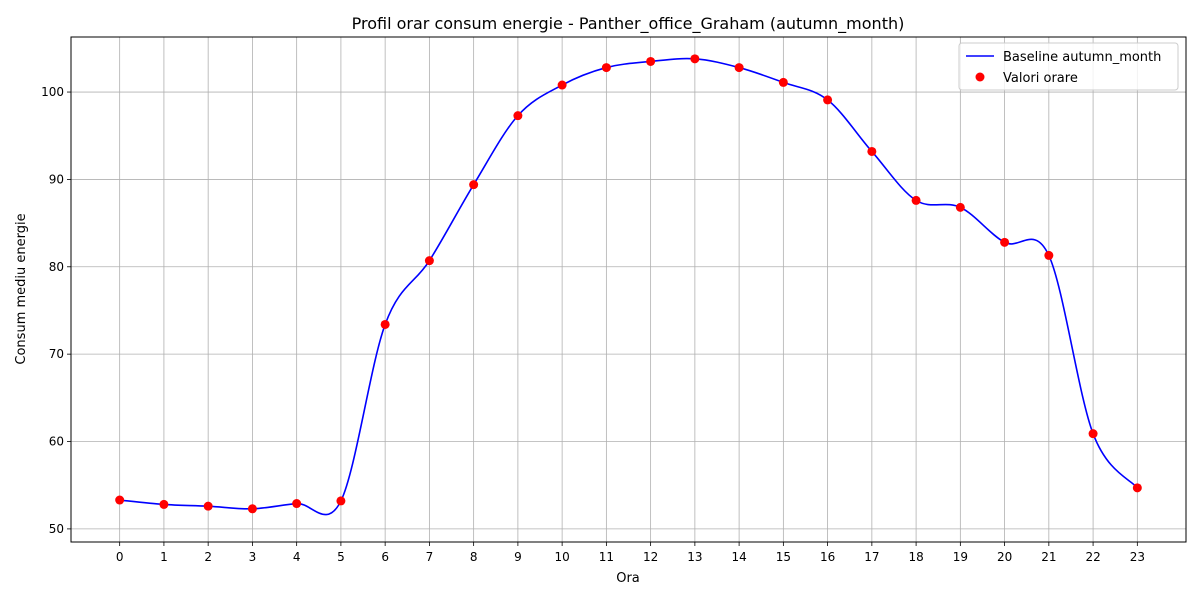  What do you see at coordinates (1137, 557) in the screenshot?
I see `x-tick-label: 23` at bounding box center [1137, 557].